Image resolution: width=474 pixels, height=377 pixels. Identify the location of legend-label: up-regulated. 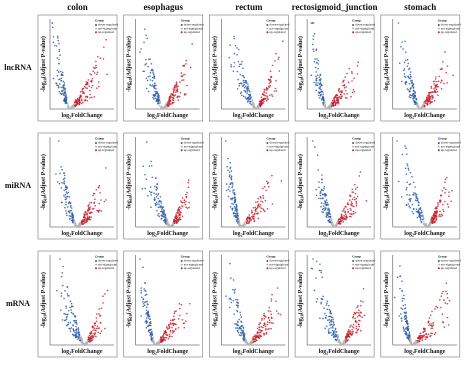
(363, 268).